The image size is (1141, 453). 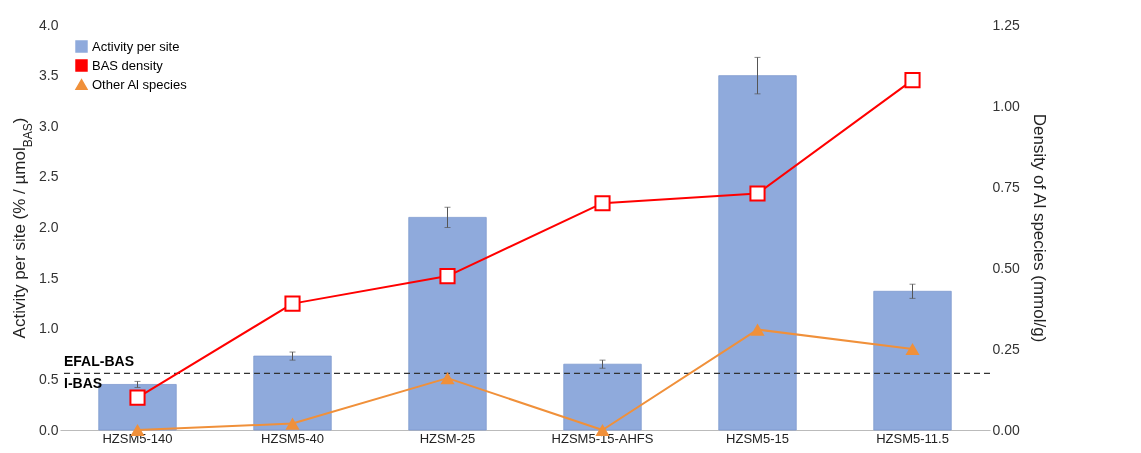 What do you see at coordinates (49, 378) in the screenshot?
I see `y-tick-label: 0.5` at bounding box center [49, 378].